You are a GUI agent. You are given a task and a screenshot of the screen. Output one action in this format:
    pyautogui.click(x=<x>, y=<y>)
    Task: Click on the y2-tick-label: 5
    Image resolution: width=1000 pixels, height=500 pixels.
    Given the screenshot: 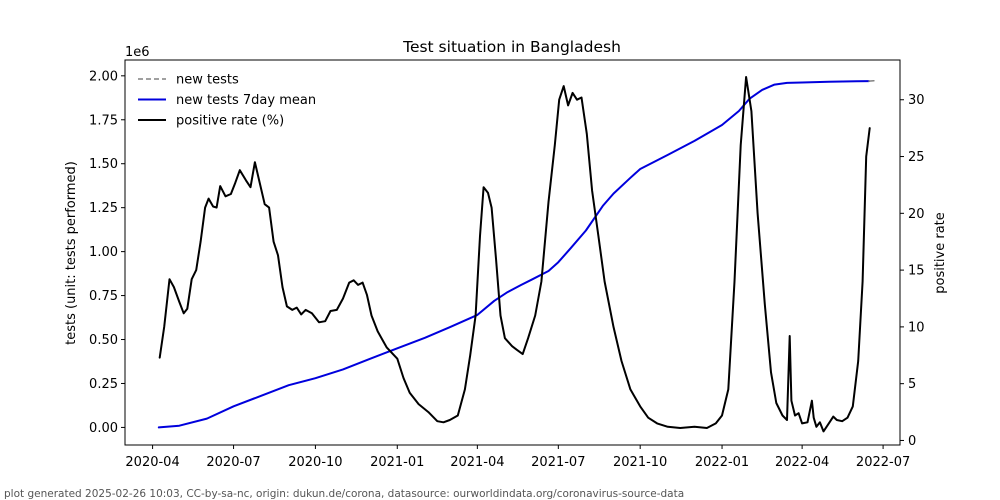 What is the action you would take?
    pyautogui.click(x=912, y=384)
    